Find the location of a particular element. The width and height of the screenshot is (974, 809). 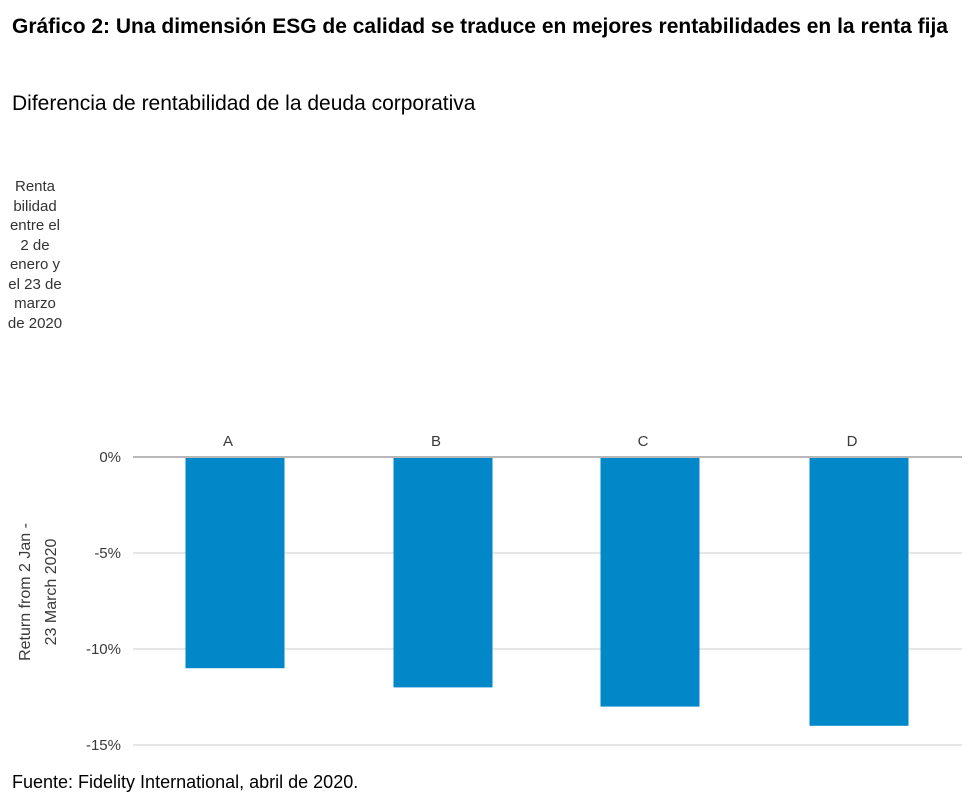

y-tick-label: -15% is located at coordinates (103, 745).